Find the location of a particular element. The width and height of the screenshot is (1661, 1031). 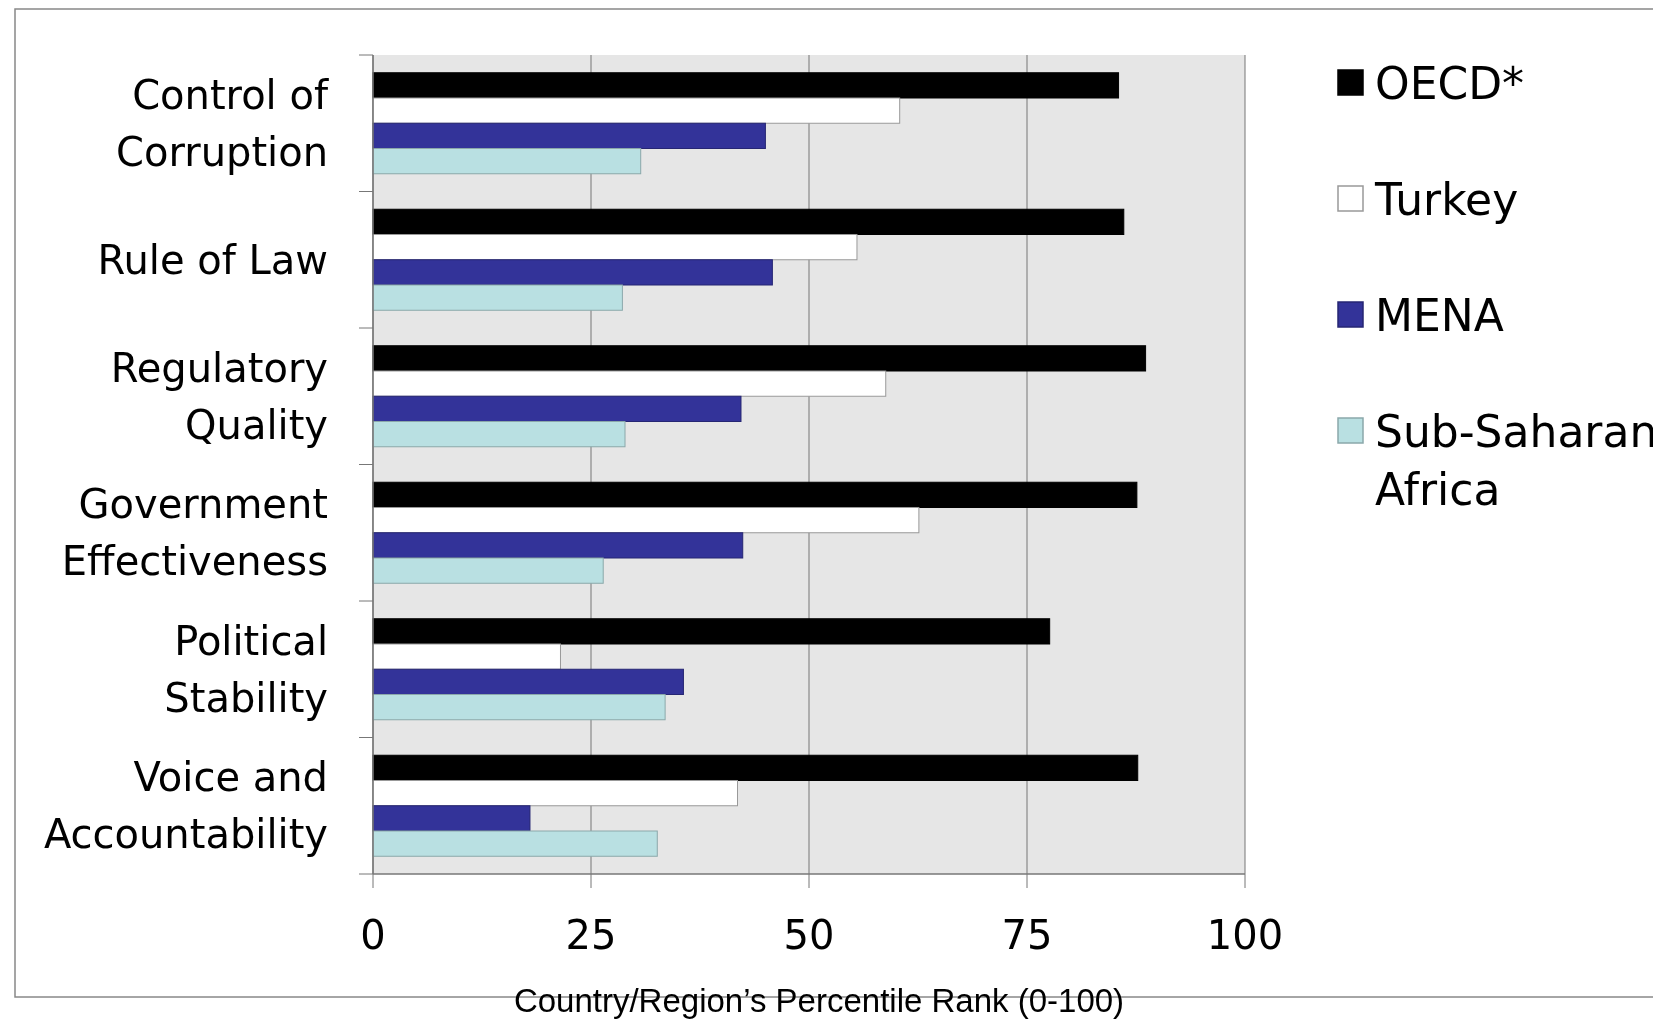

x-tick-label: 100 is located at coordinates (1245, 935).